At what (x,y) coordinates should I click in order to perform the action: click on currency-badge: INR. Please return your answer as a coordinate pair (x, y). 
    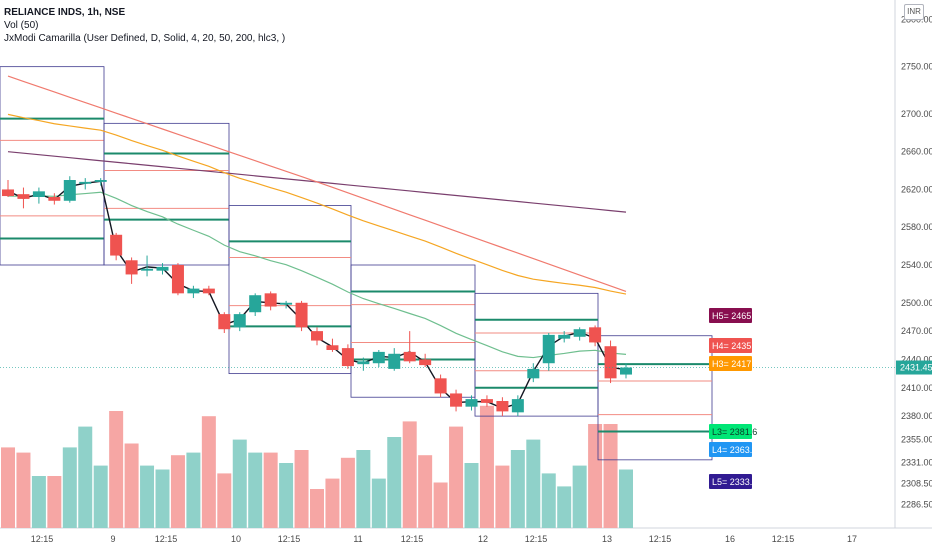
    Looking at the image, I should click on (914, 12).